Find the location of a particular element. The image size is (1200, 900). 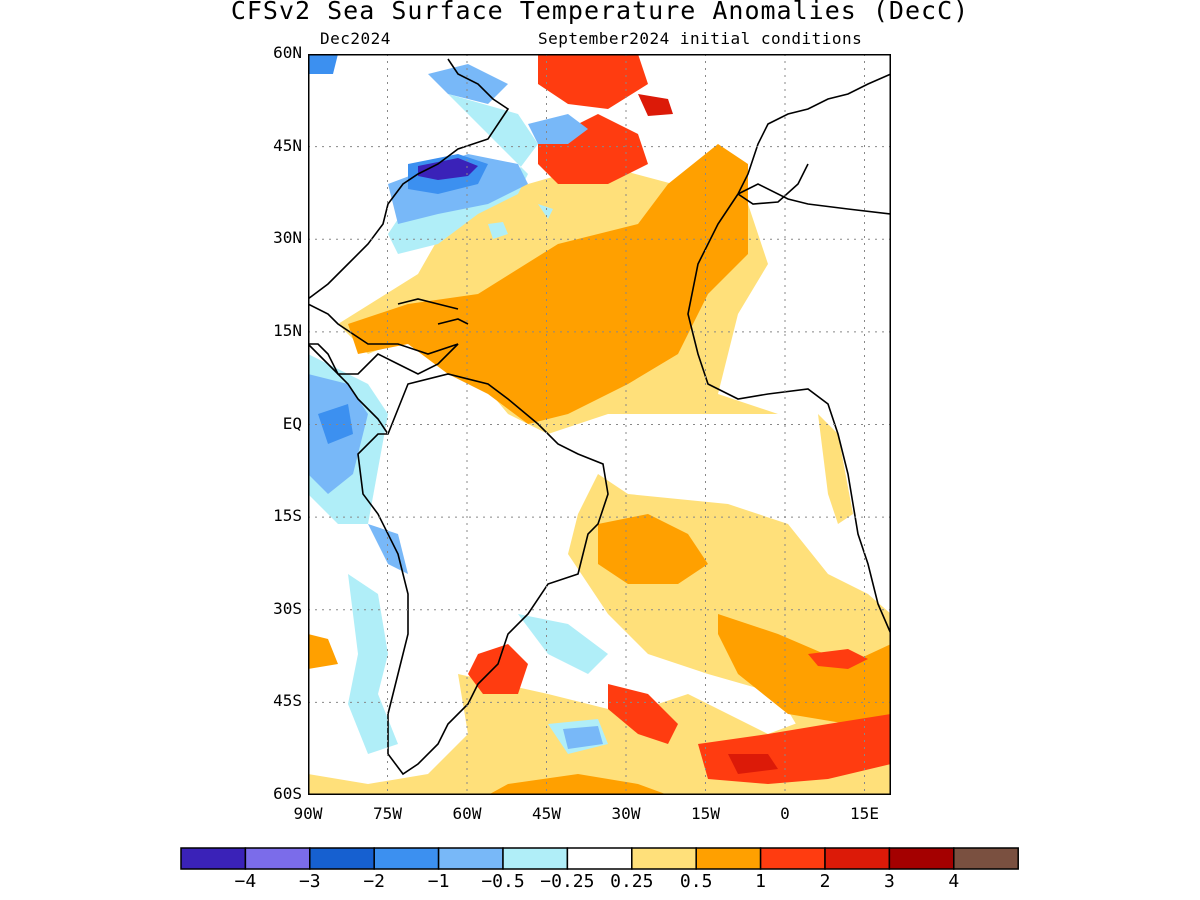

color-scale-label: −0.25 is located at coordinates (567, 881).